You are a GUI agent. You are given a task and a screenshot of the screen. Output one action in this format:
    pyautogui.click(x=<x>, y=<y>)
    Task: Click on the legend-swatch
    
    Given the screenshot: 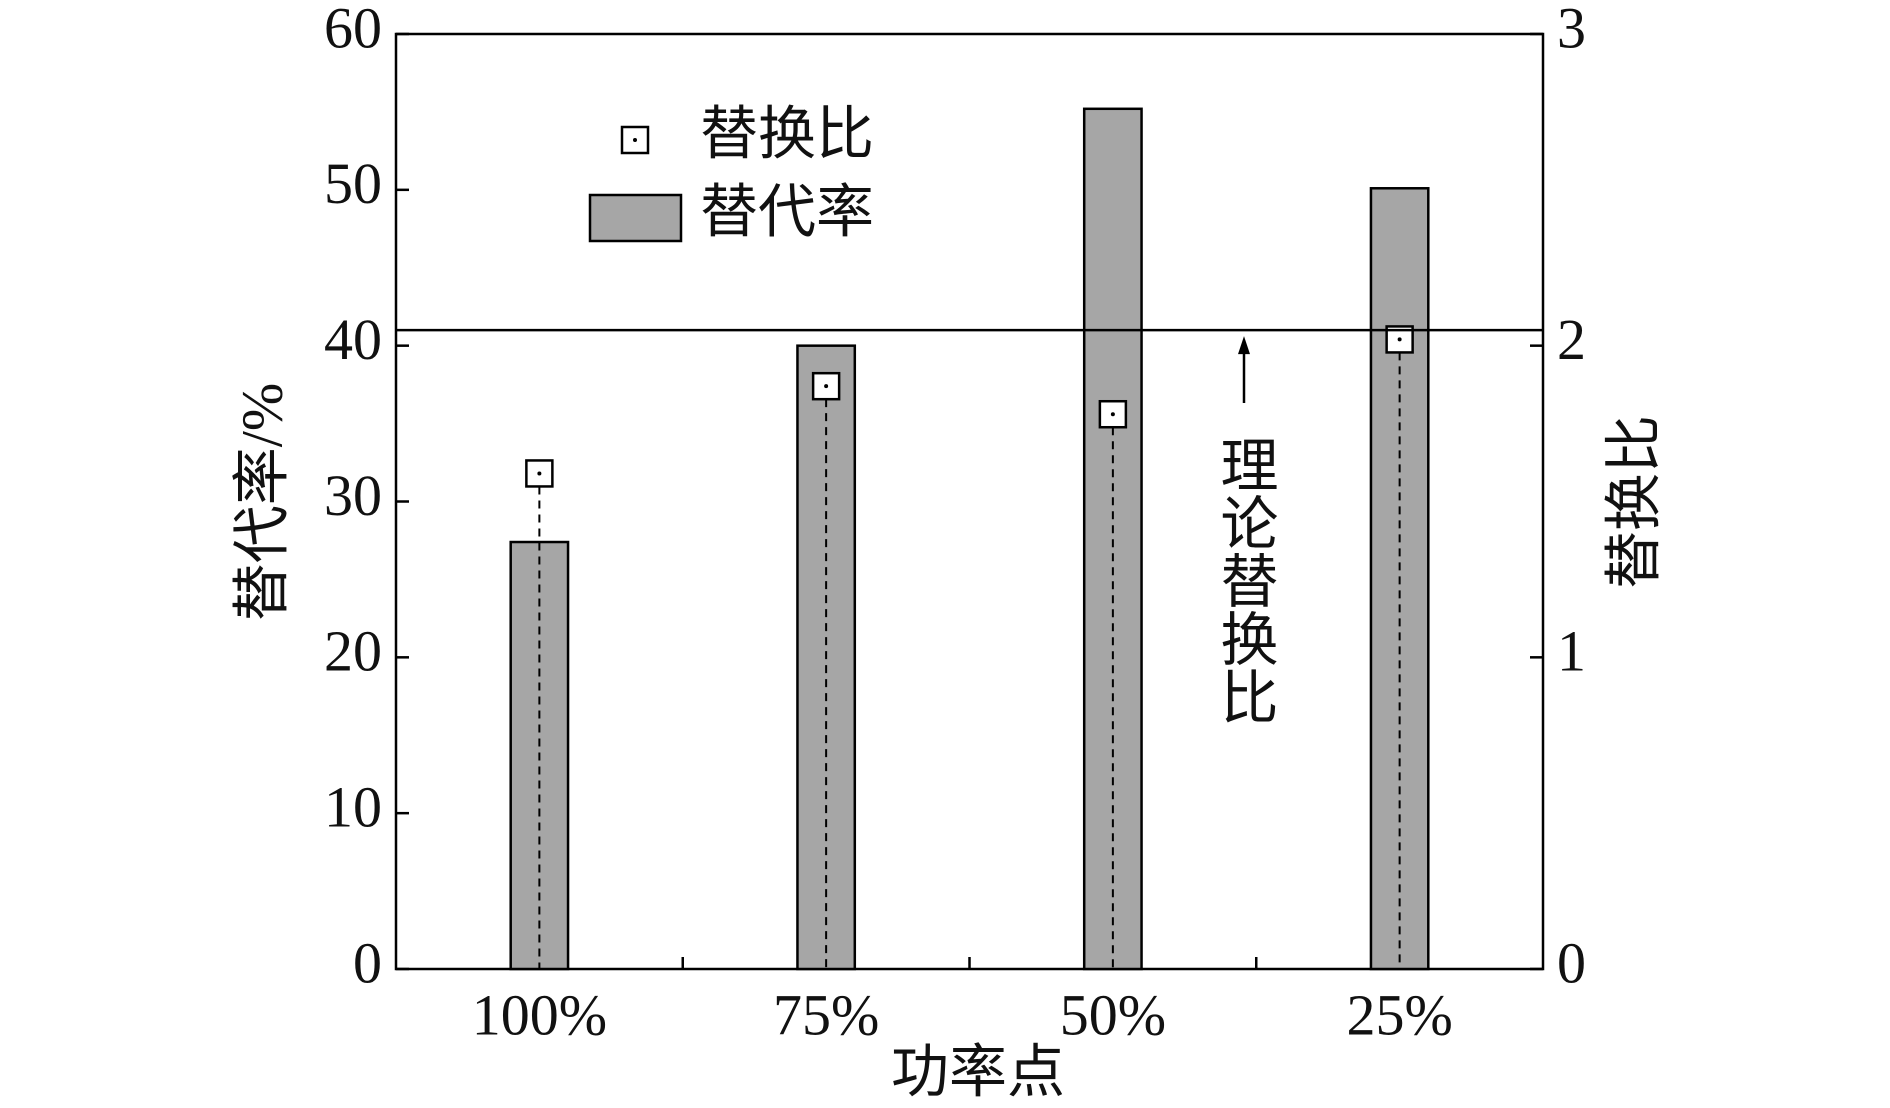 What is the action you would take?
    pyautogui.click(x=635, y=218)
    